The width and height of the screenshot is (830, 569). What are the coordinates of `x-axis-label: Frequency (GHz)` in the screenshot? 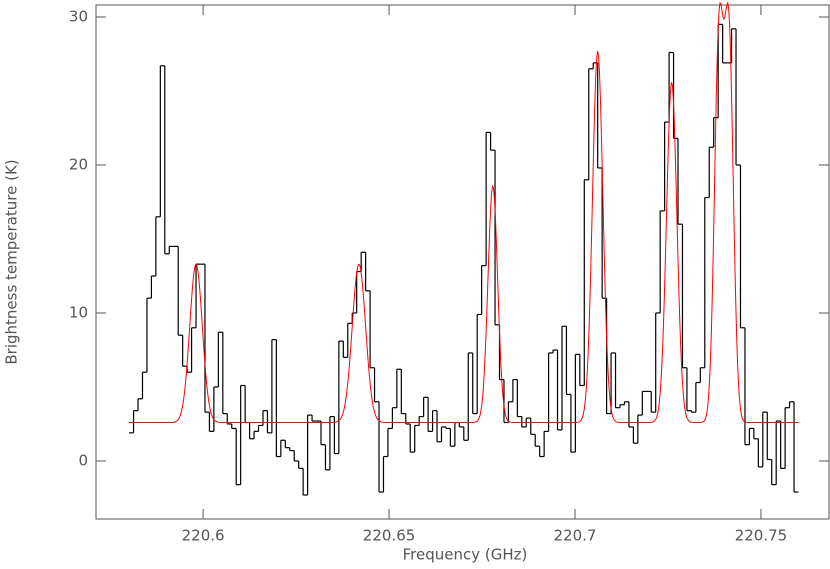 It's located at (465, 555).